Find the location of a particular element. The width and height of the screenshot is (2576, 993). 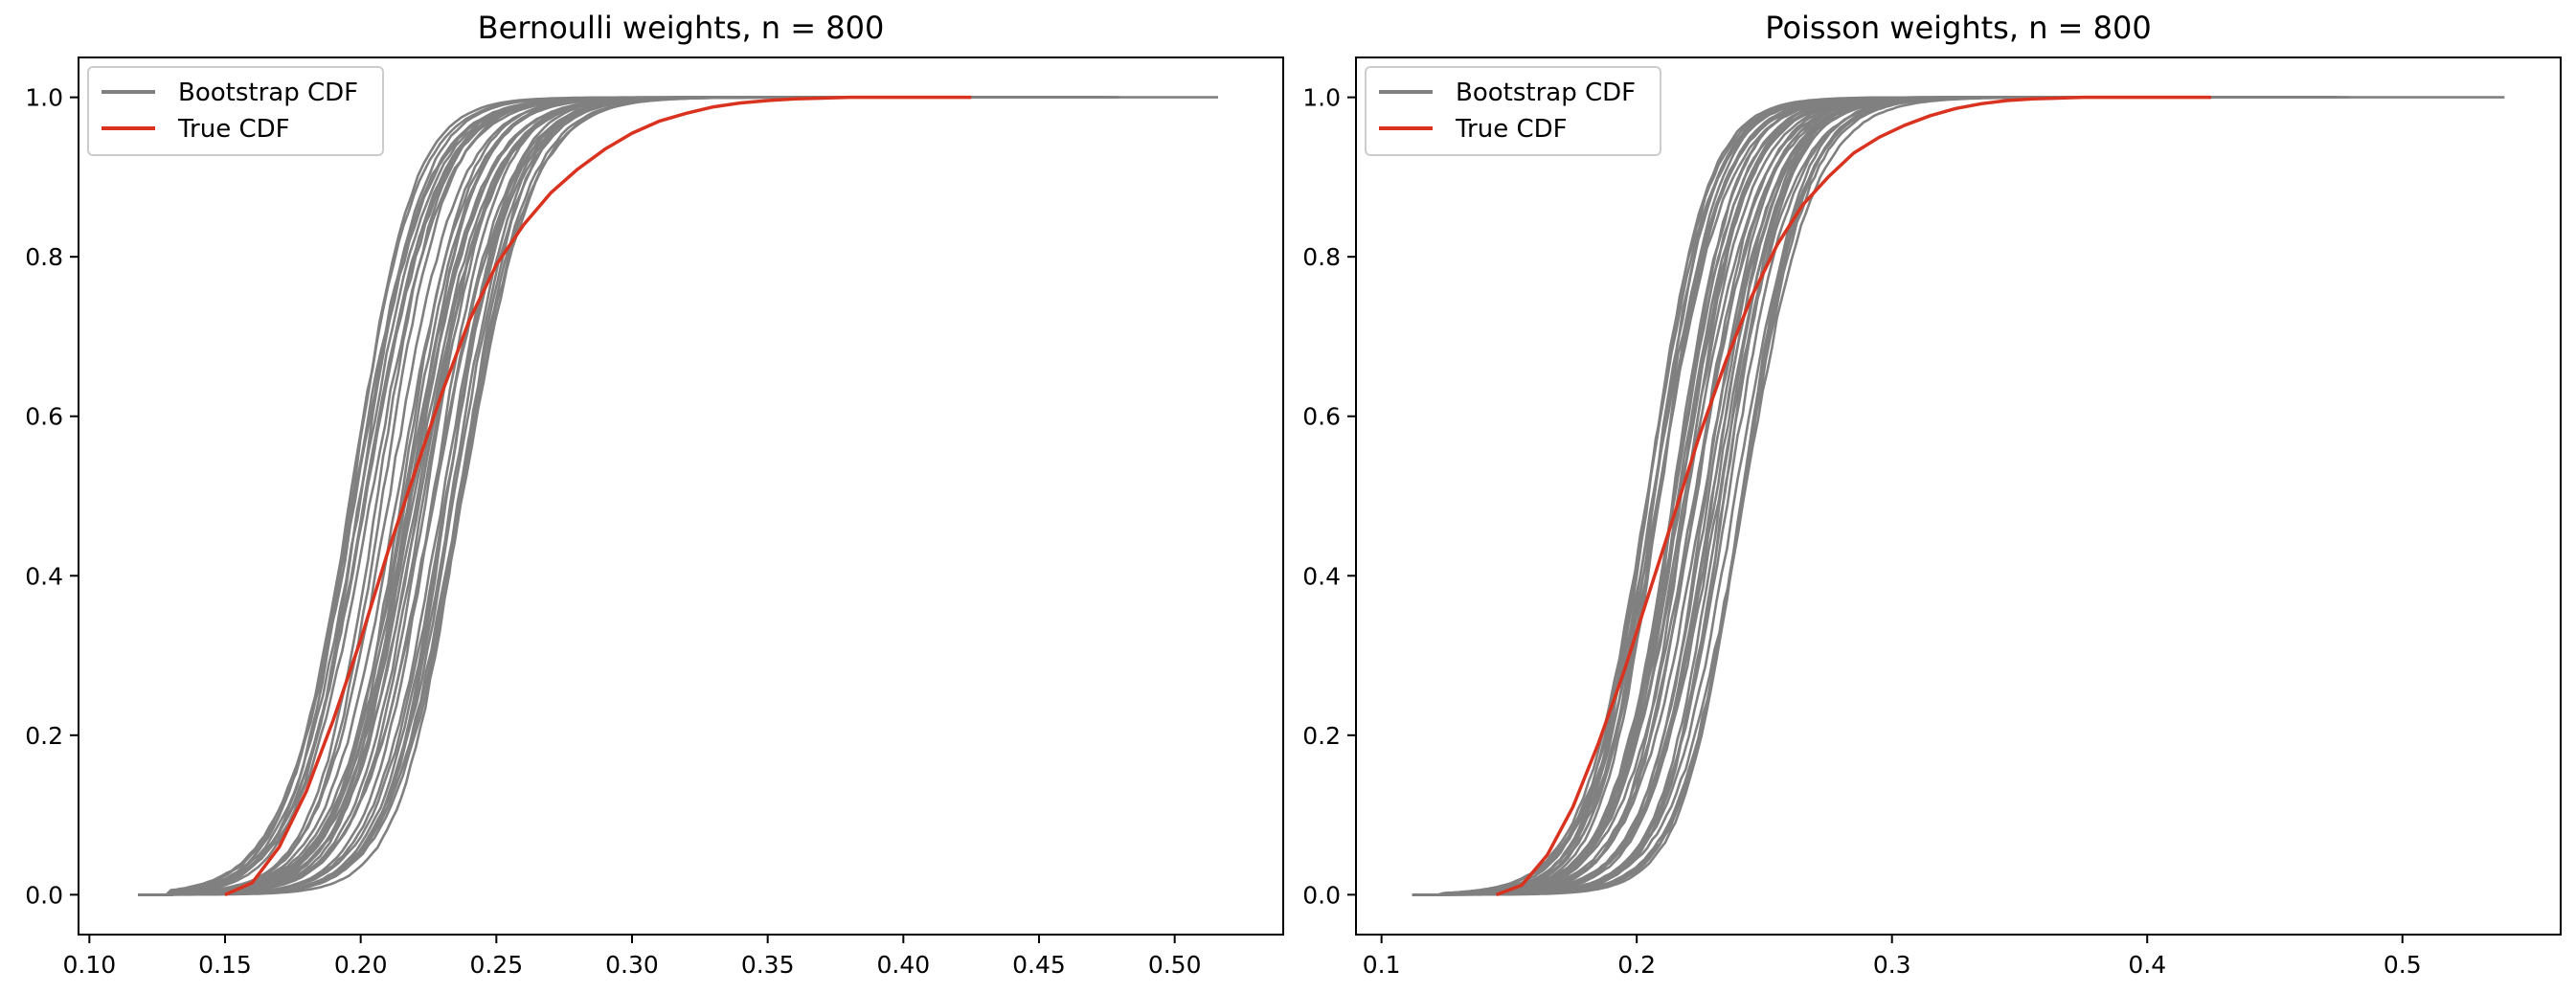

x-tick-label: 0.2 is located at coordinates (1636, 965).